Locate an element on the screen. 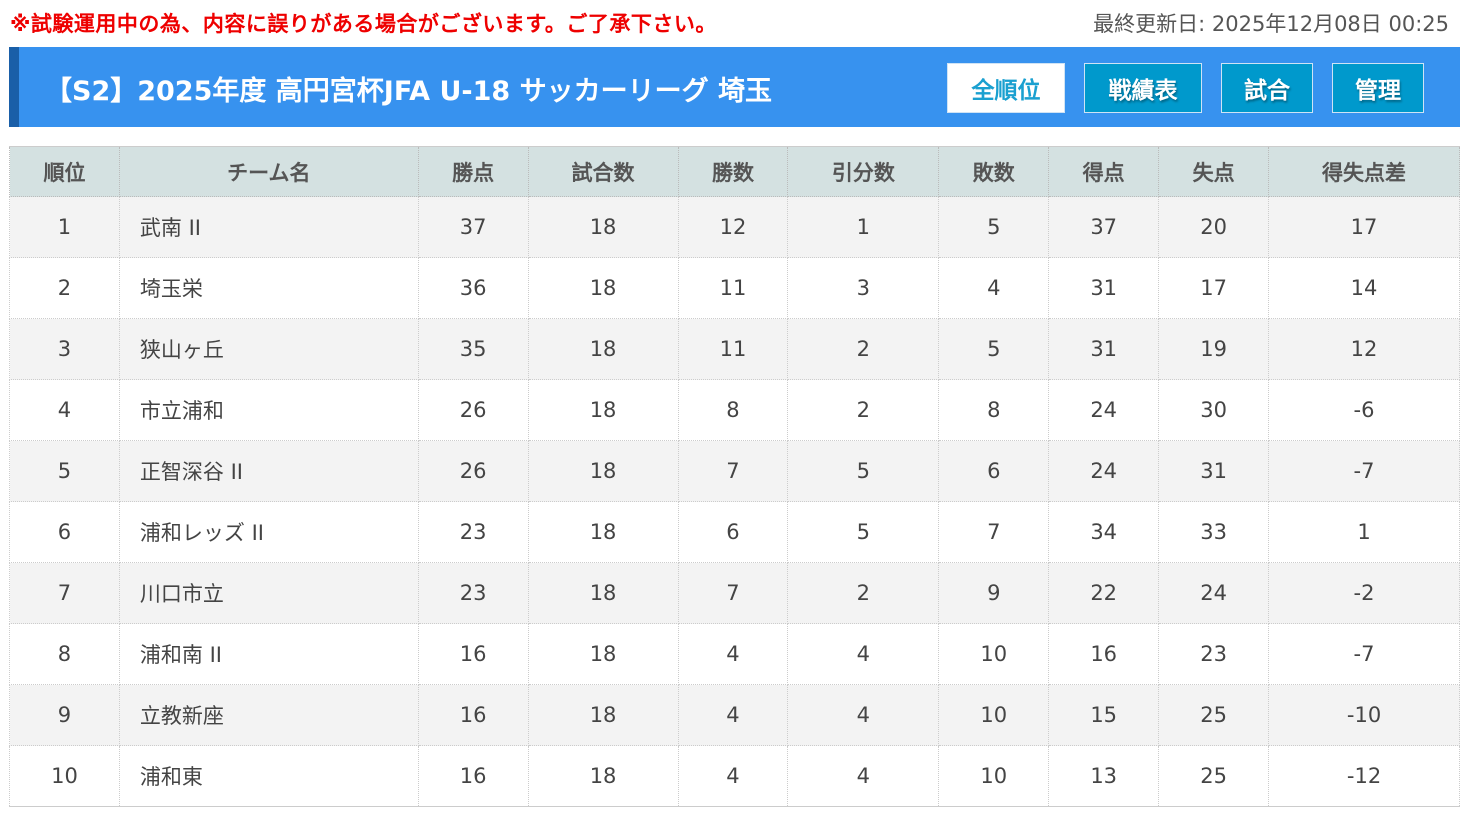 The height and width of the screenshot is (827, 1471). table-row: 4 市立浦和 26 18 8 2 8 24 30 -6 is located at coordinates (734, 410).